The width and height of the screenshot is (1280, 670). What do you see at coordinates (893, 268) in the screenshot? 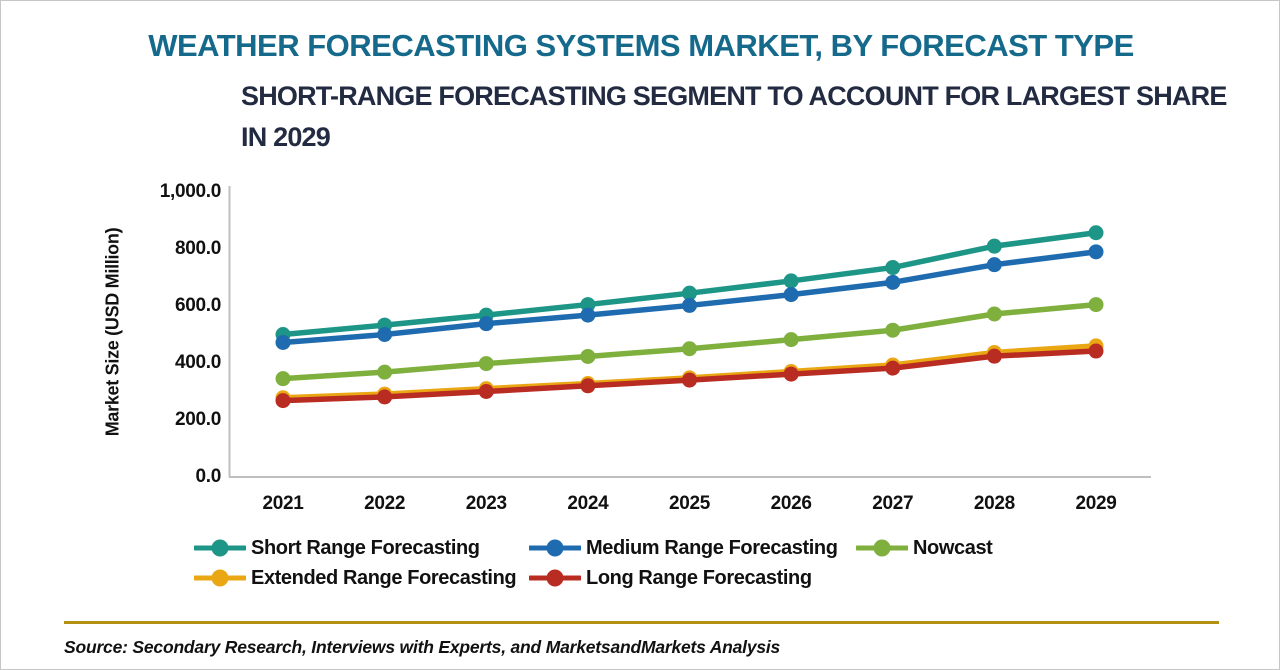
I see `data-point-short-range-forecasting-2027` at bounding box center [893, 268].